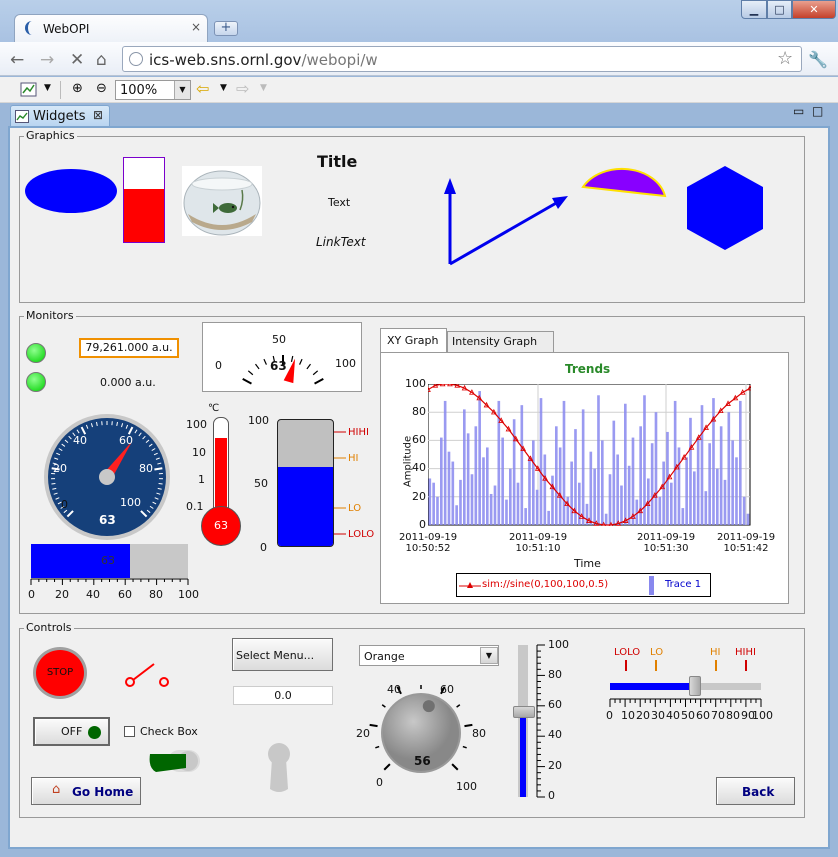 Image resolution: width=838 pixels, height=857 pixels. I want to click on maximize-button: □, so click(779, 9).